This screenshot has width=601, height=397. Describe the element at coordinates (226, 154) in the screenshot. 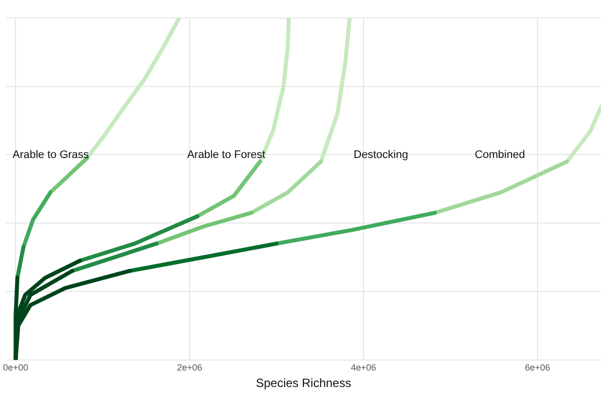

I see `annotation: Arable to Forest` at that location.